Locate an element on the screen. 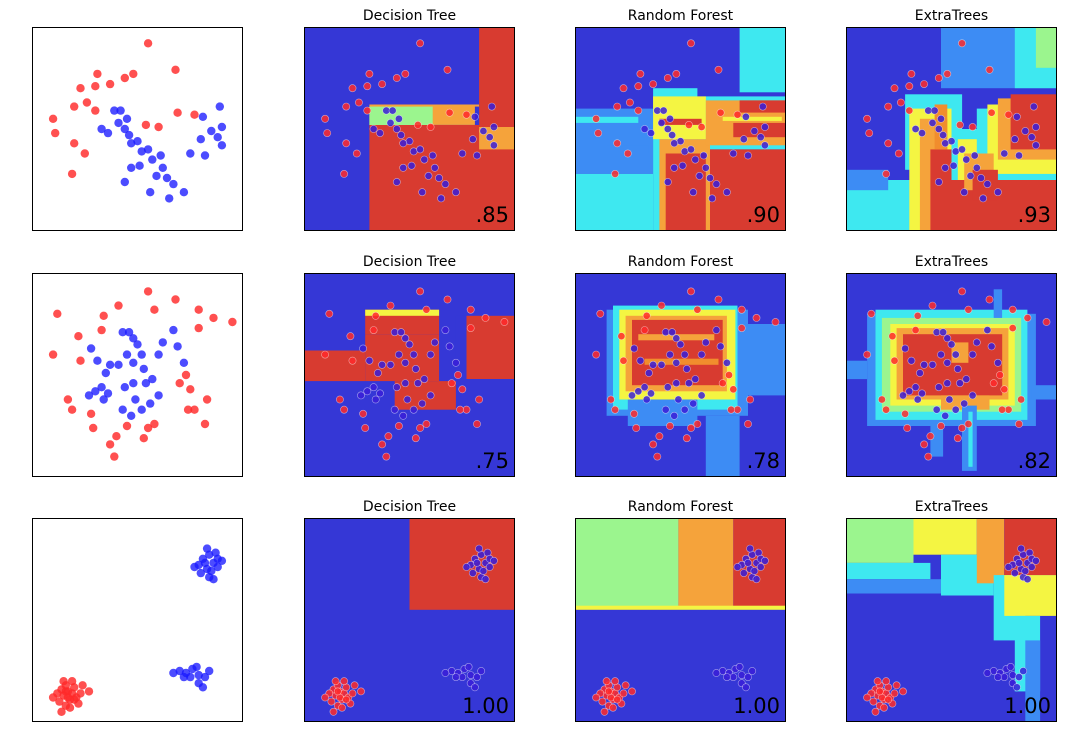 Image resolution: width=1080 pixels, height=733 pixels. panel-r2-c3: ExtraTrees 1.00 is located at coordinates (951, 610).